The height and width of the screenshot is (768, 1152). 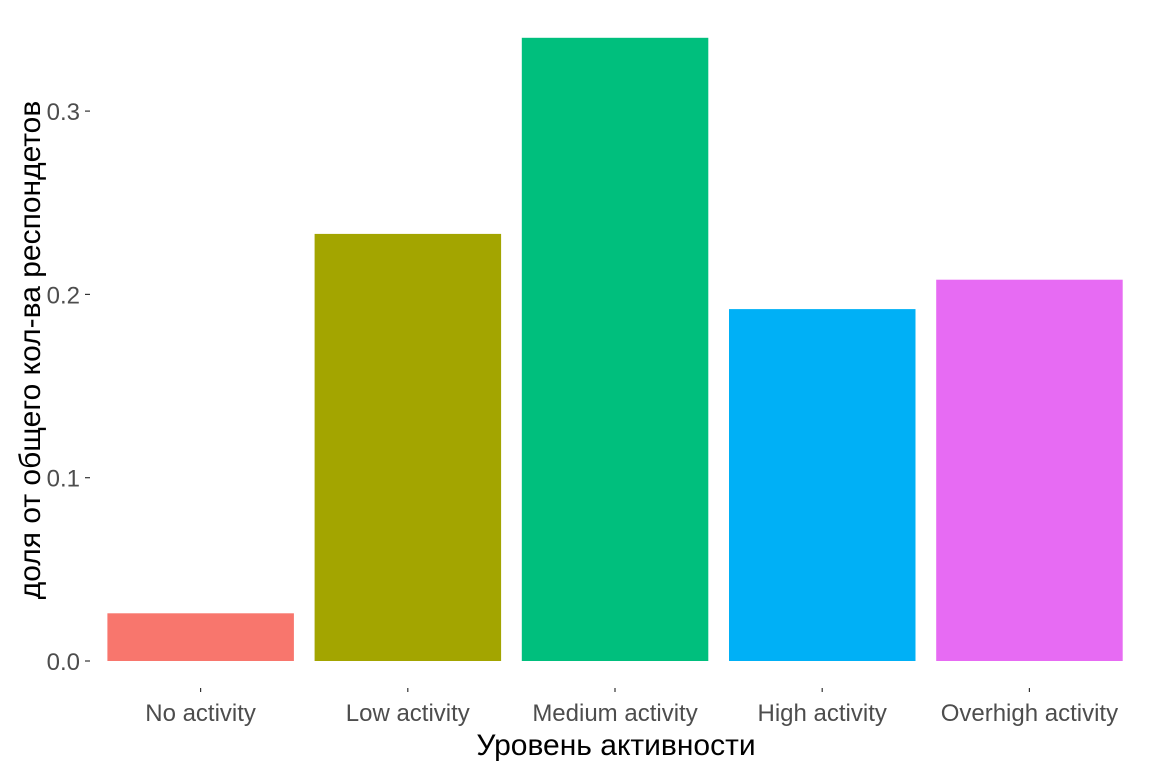 I want to click on y-tick-label-0-0: 0.0, so click(x=63, y=662).